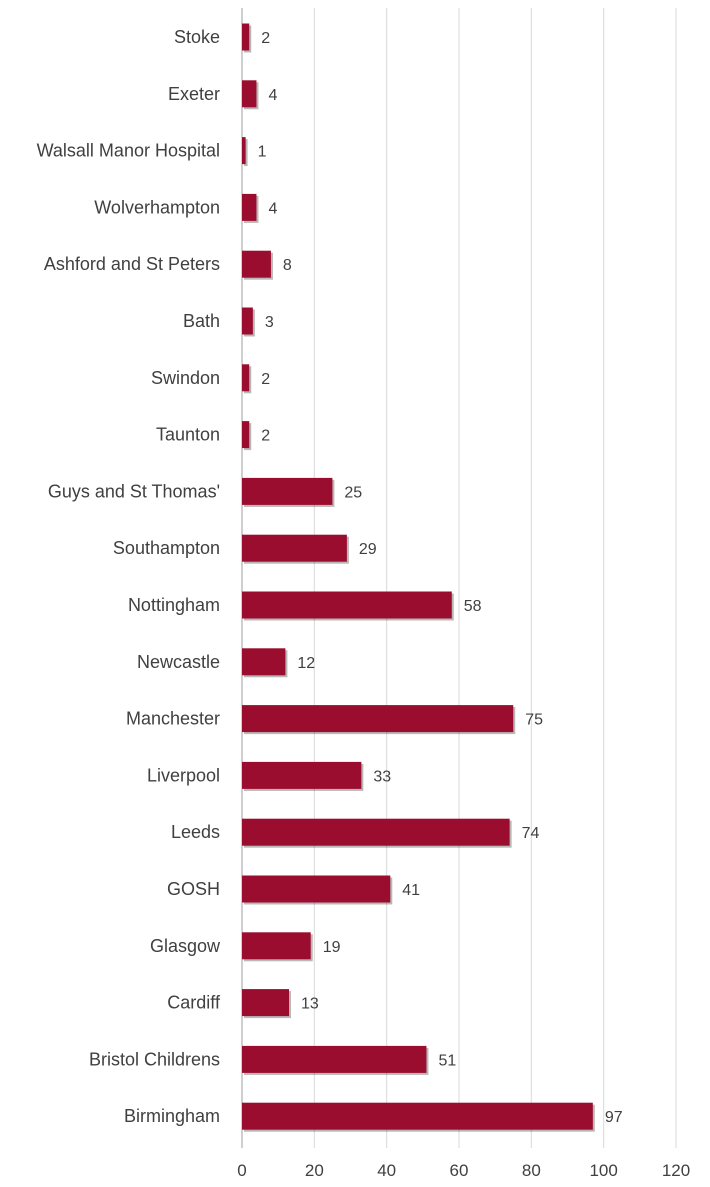 The height and width of the screenshot is (1187, 710). Describe the element at coordinates (194, 1003) in the screenshot. I see `category-label: Cardiff` at that location.